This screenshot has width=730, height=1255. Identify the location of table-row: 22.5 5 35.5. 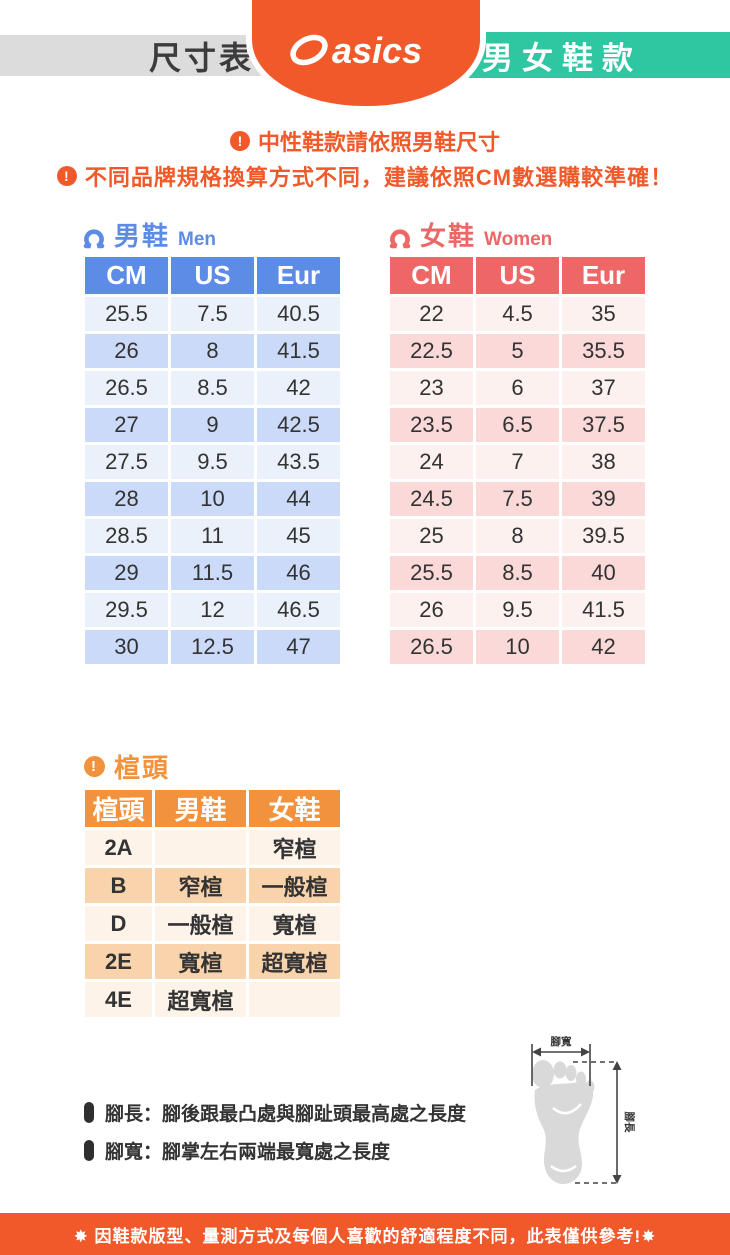
(517, 351).